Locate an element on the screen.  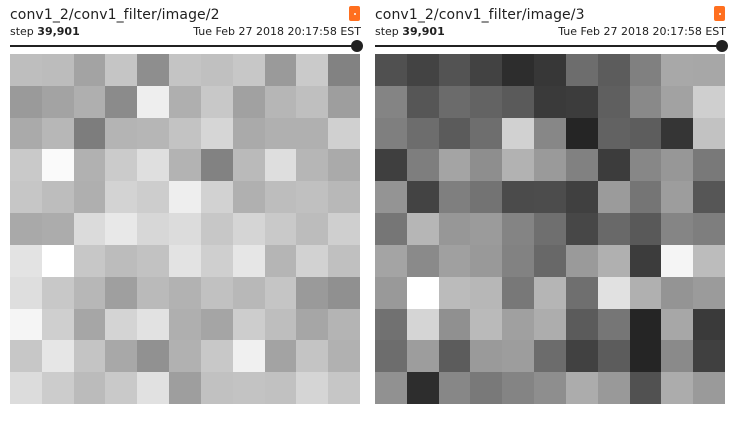
card-title: conv1_2/conv1_filter/image/3 is located at coordinates (480, 15).